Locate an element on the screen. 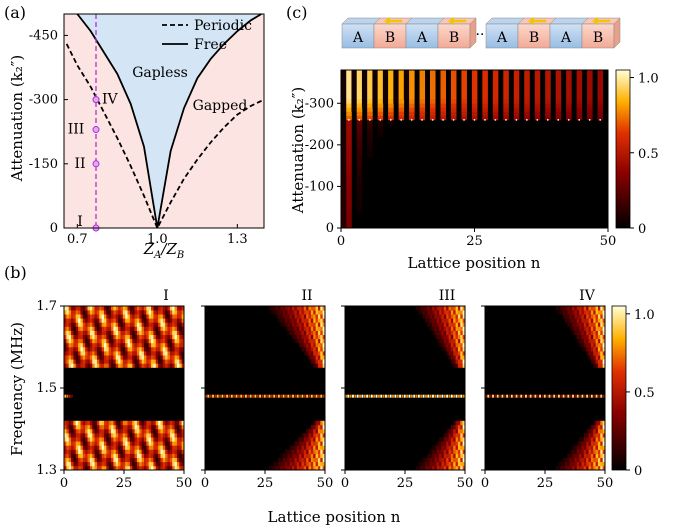 The width and height of the screenshot is (684, 529). transition-dot is located at coordinates (579, 119).